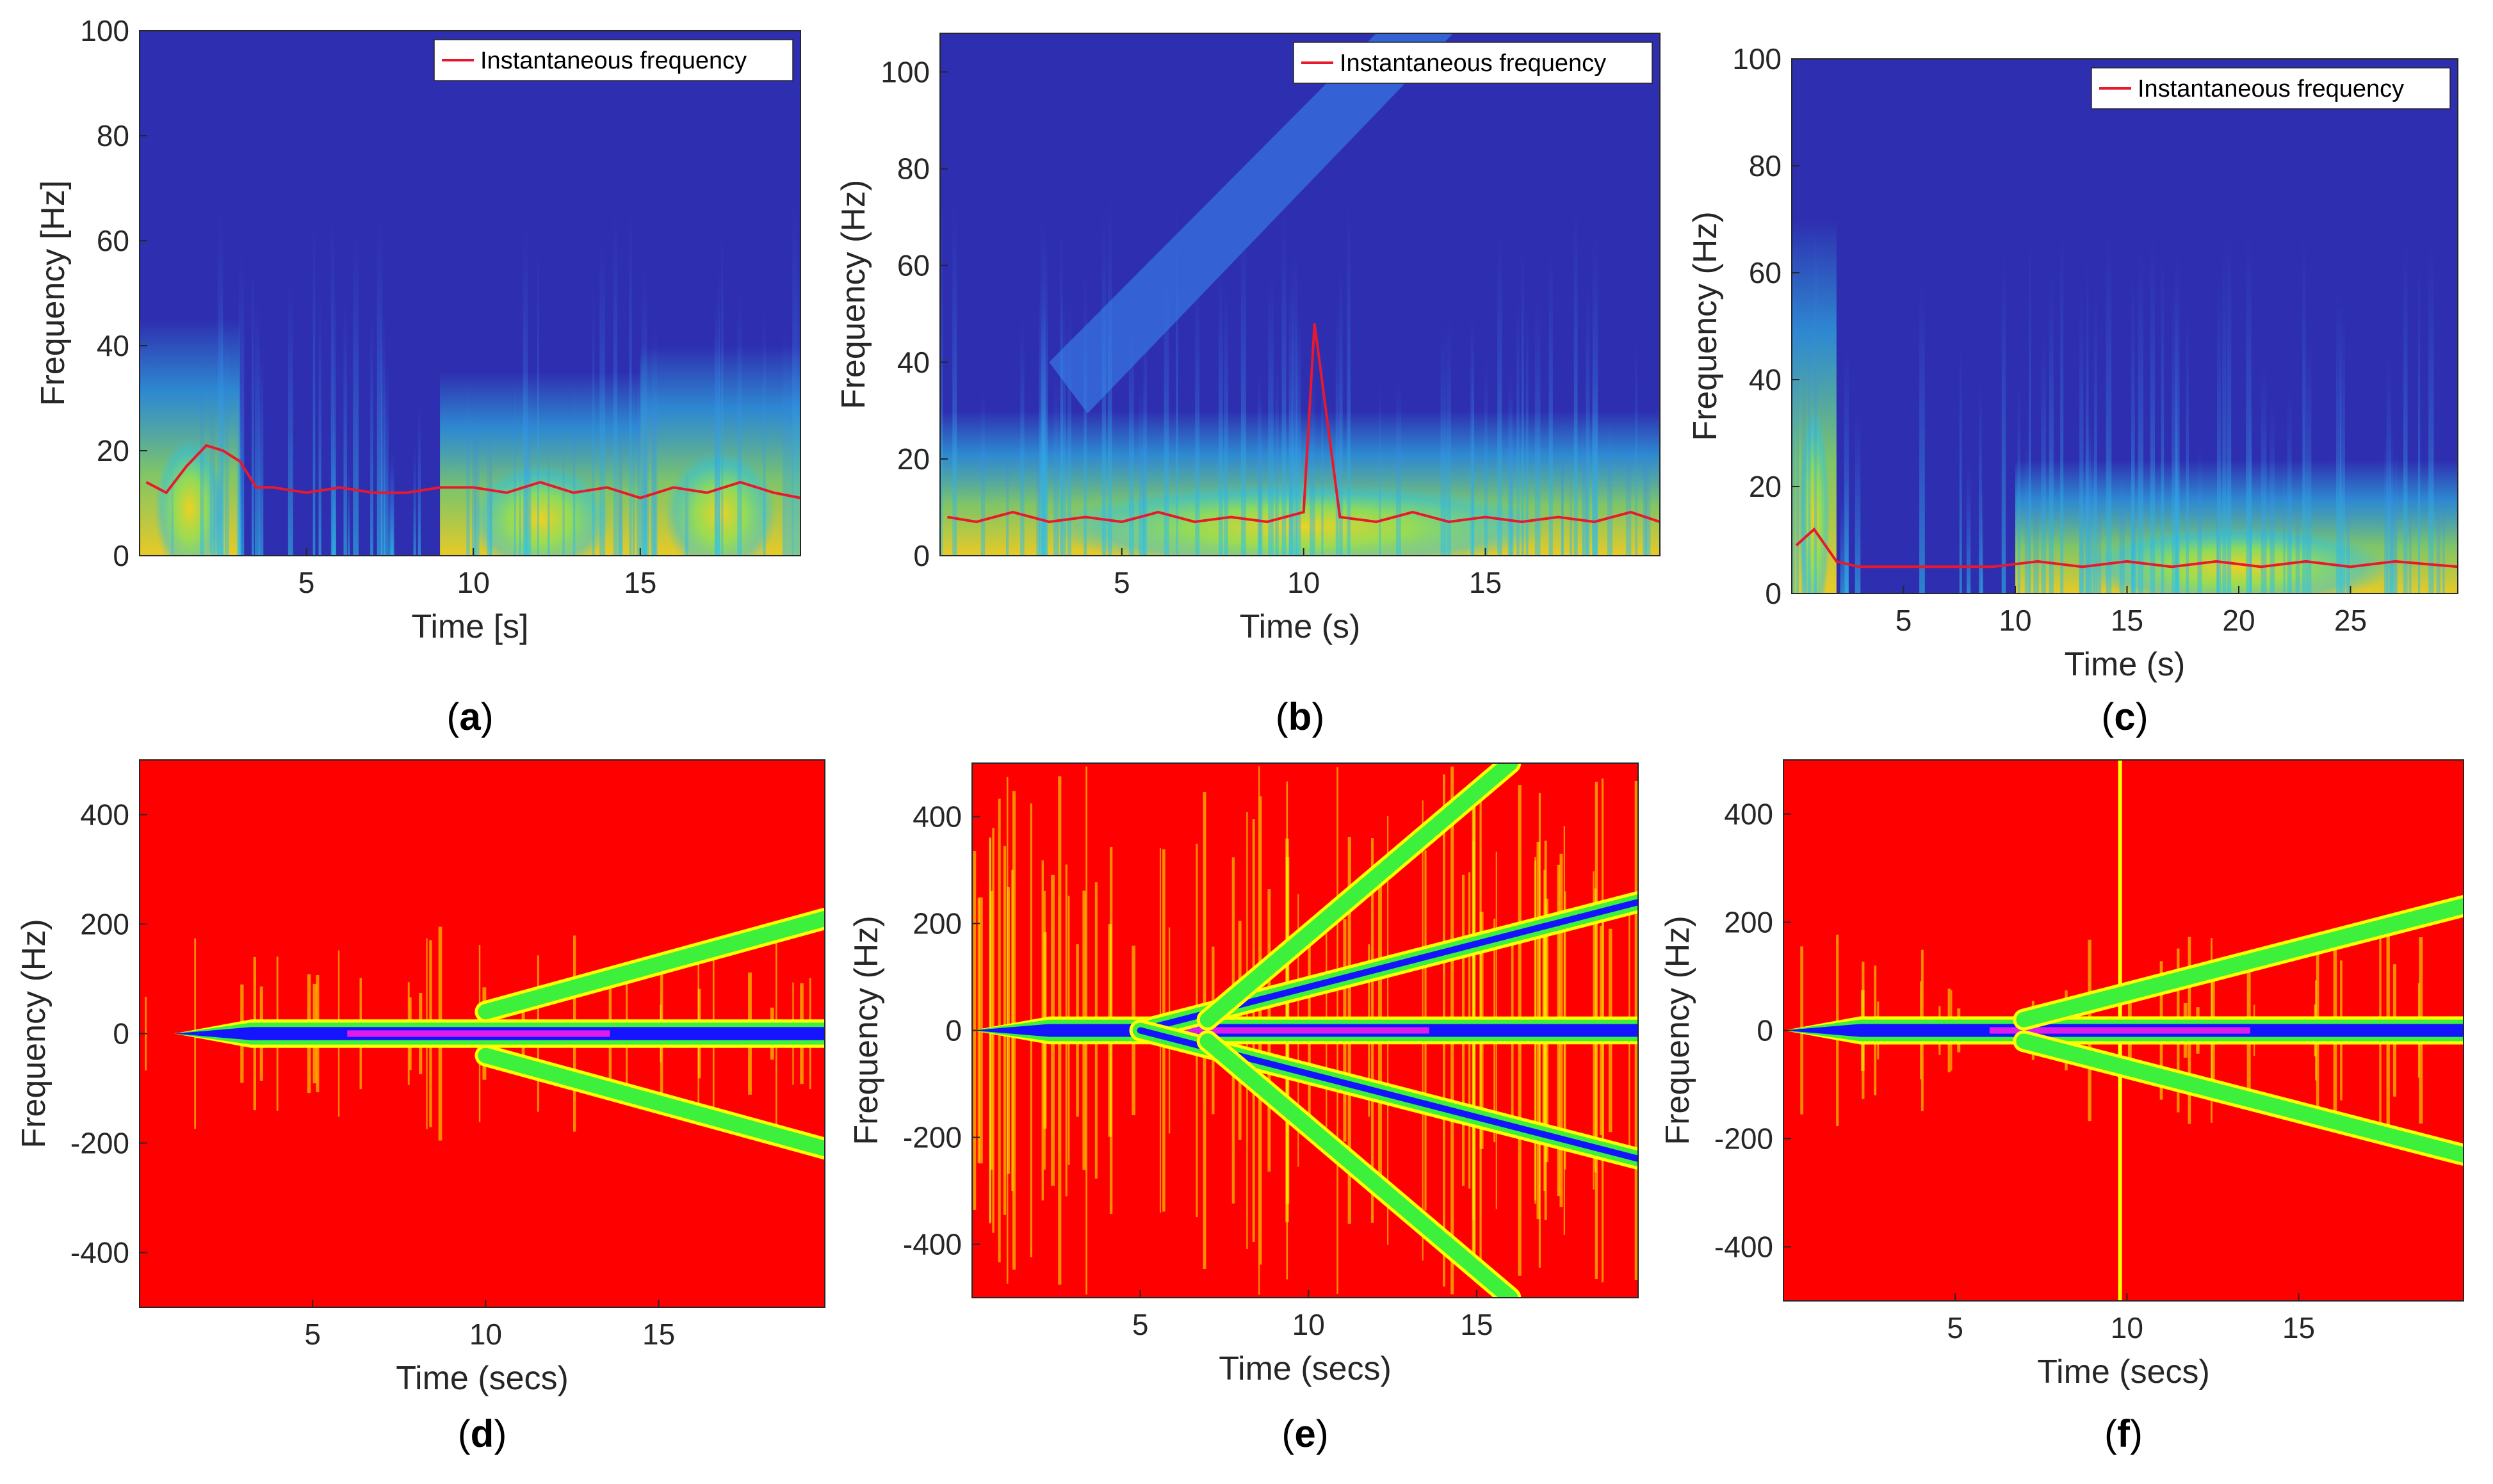 The width and height of the screenshot is (2493, 1484). I want to click on x-tick-label: 25, so click(2350, 620).